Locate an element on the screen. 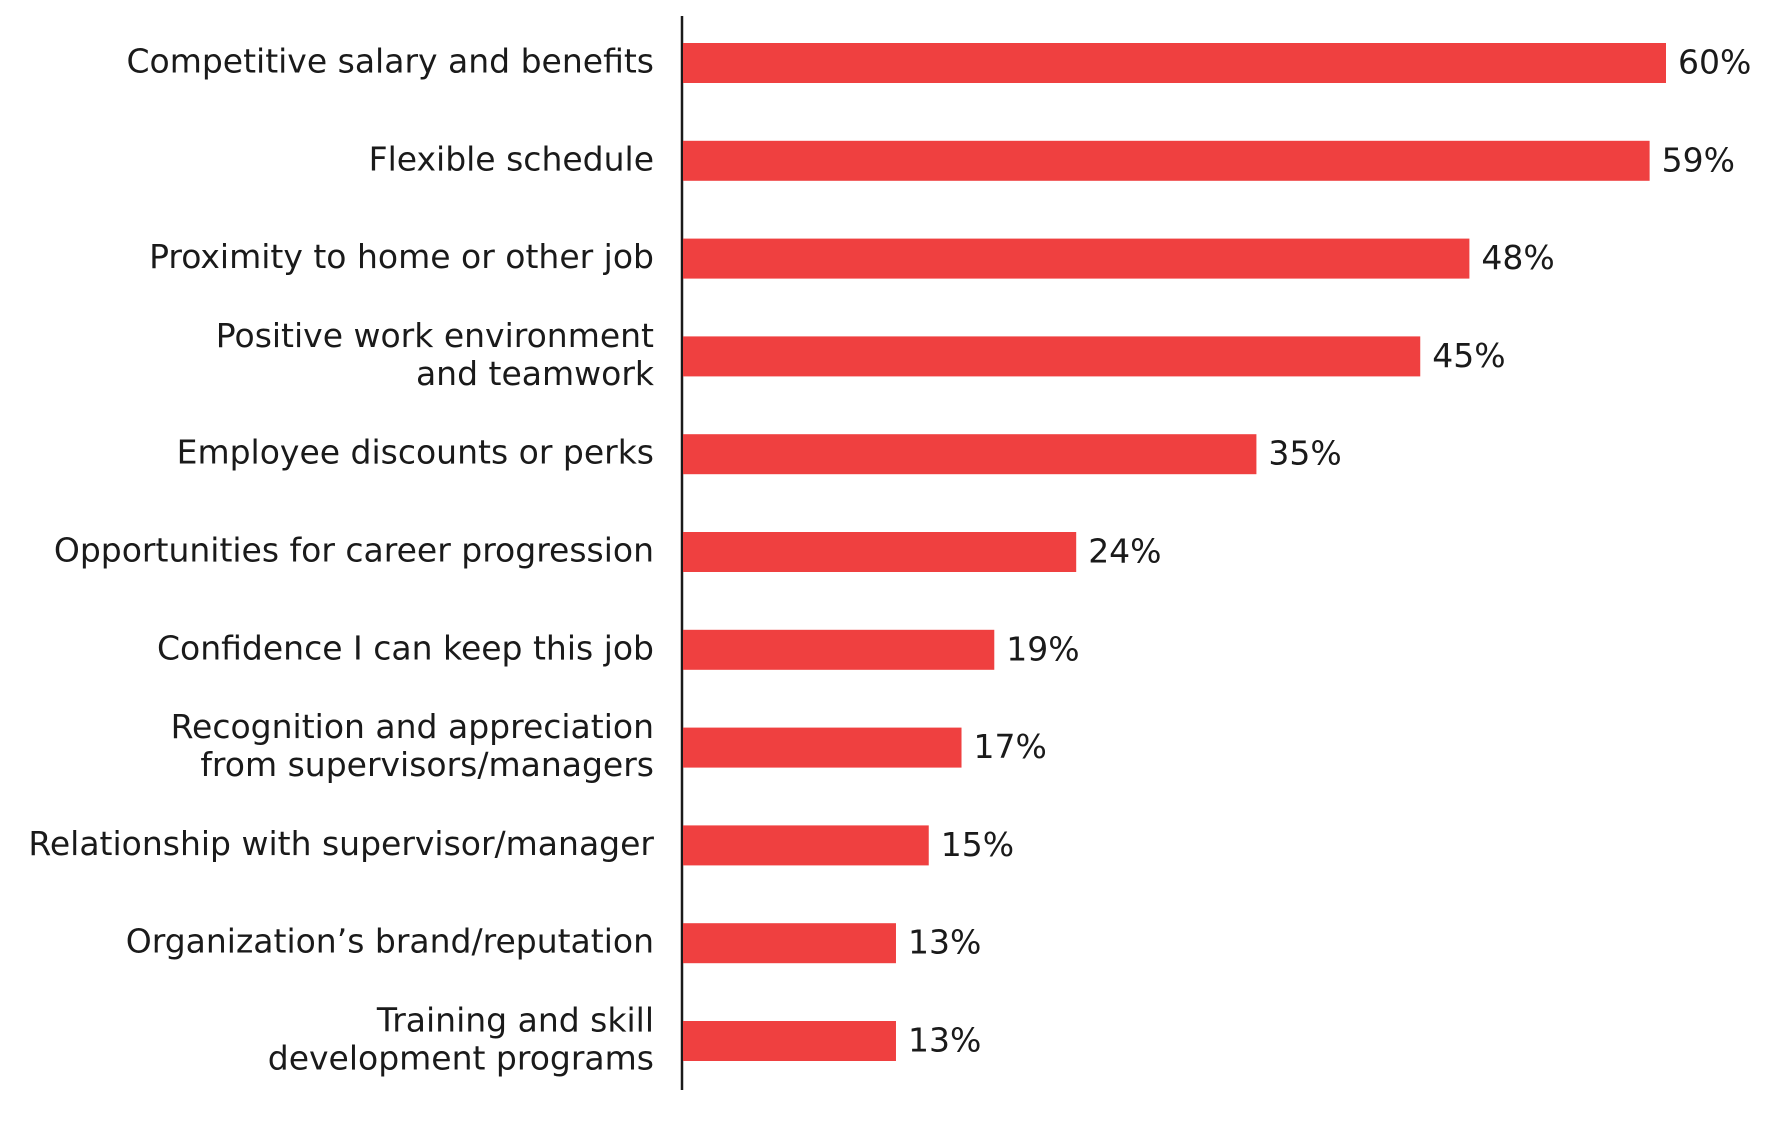 Image resolution: width=1774 pixels, height=1122 pixels. value-label-9: 13% is located at coordinates (944, 942).